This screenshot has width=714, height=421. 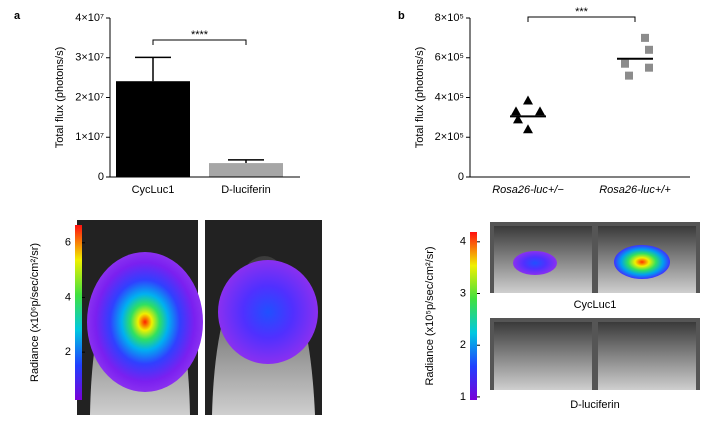 What do you see at coordinates (401, 16) in the screenshot?
I see `panel-label: b` at bounding box center [401, 16].